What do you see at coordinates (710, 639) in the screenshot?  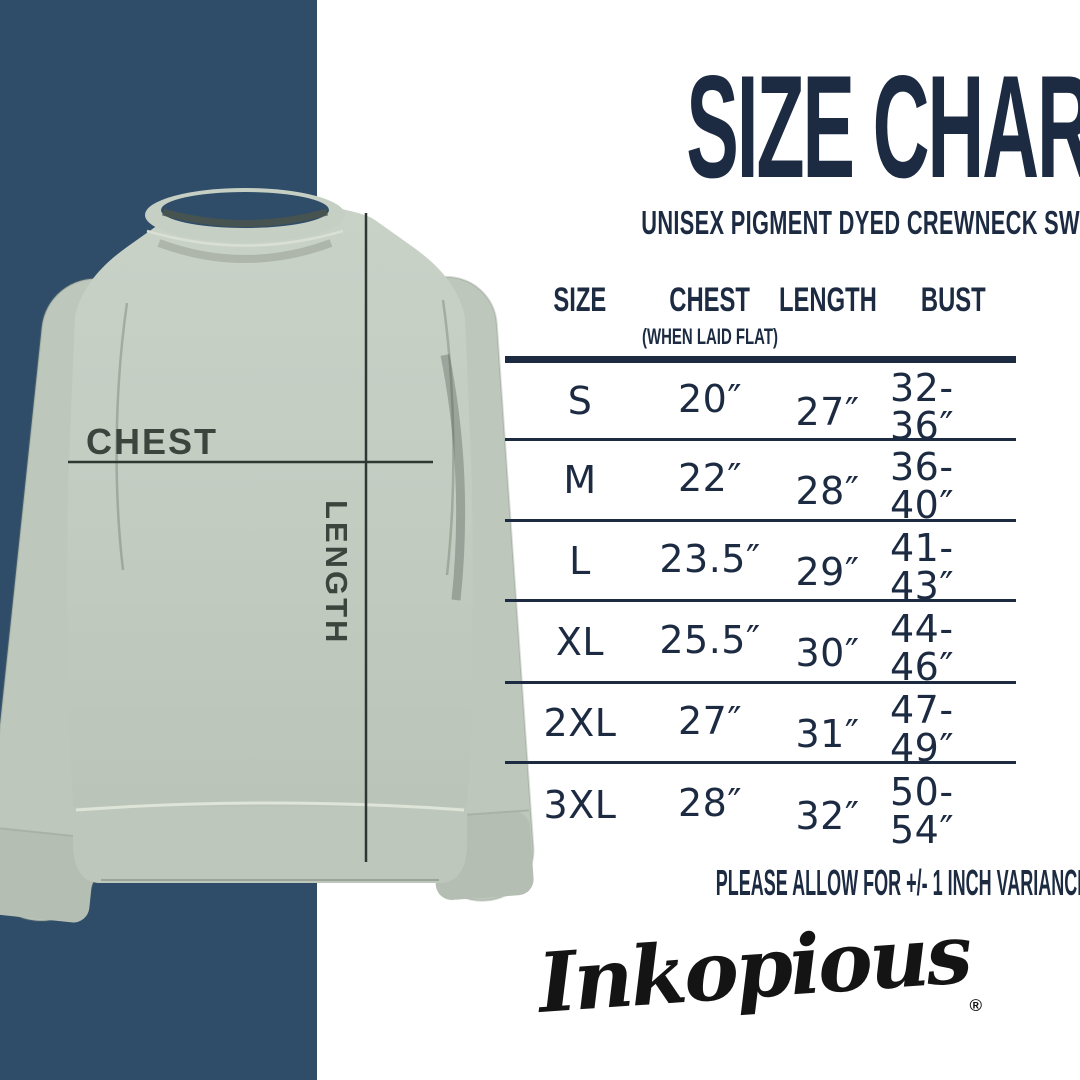 I see `cell-chest: 25.5″` at bounding box center [710, 639].